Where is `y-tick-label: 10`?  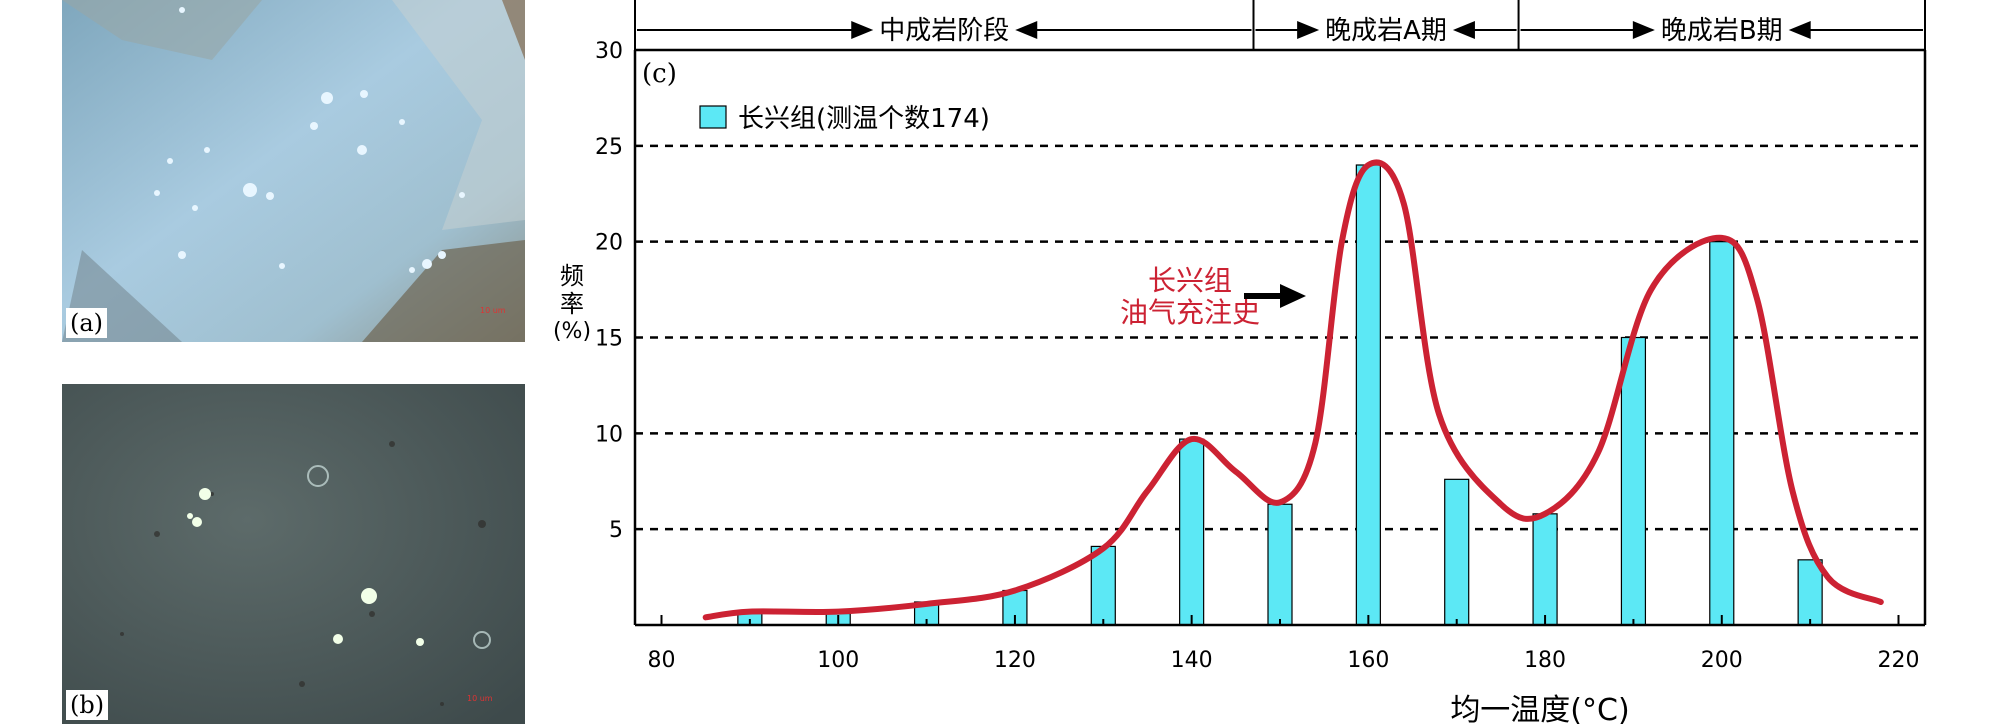 y-tick-label: 10 is located at coordinates (609, 434).